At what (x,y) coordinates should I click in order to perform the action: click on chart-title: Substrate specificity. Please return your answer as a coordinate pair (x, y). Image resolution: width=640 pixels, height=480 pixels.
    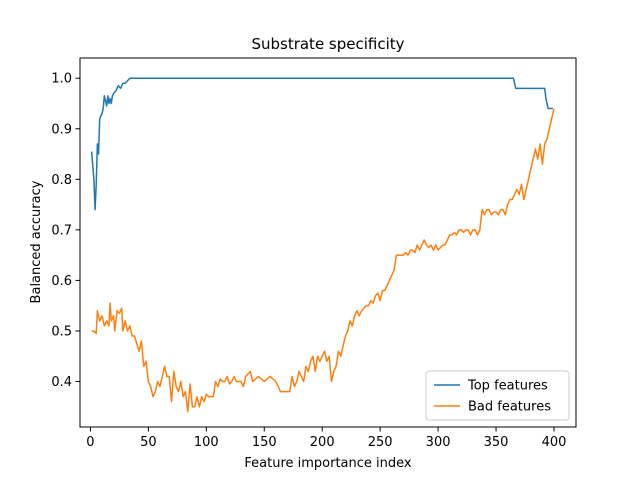
    Looking at the image, I should click on (327, 44).